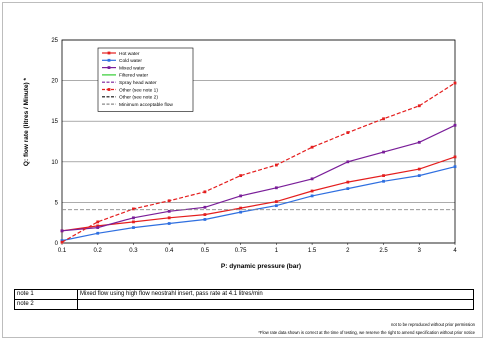  What do you see at coordinates (312, 251) in the screenshot?
I see `x-tick-label: 1.5` at bounding box center [312, 251].